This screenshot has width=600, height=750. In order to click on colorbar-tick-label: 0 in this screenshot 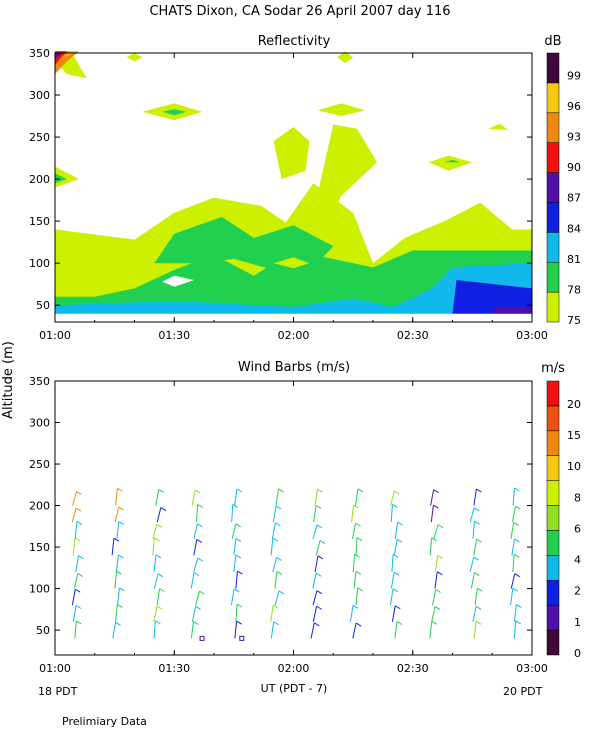, I will do `click(577, 653)`.